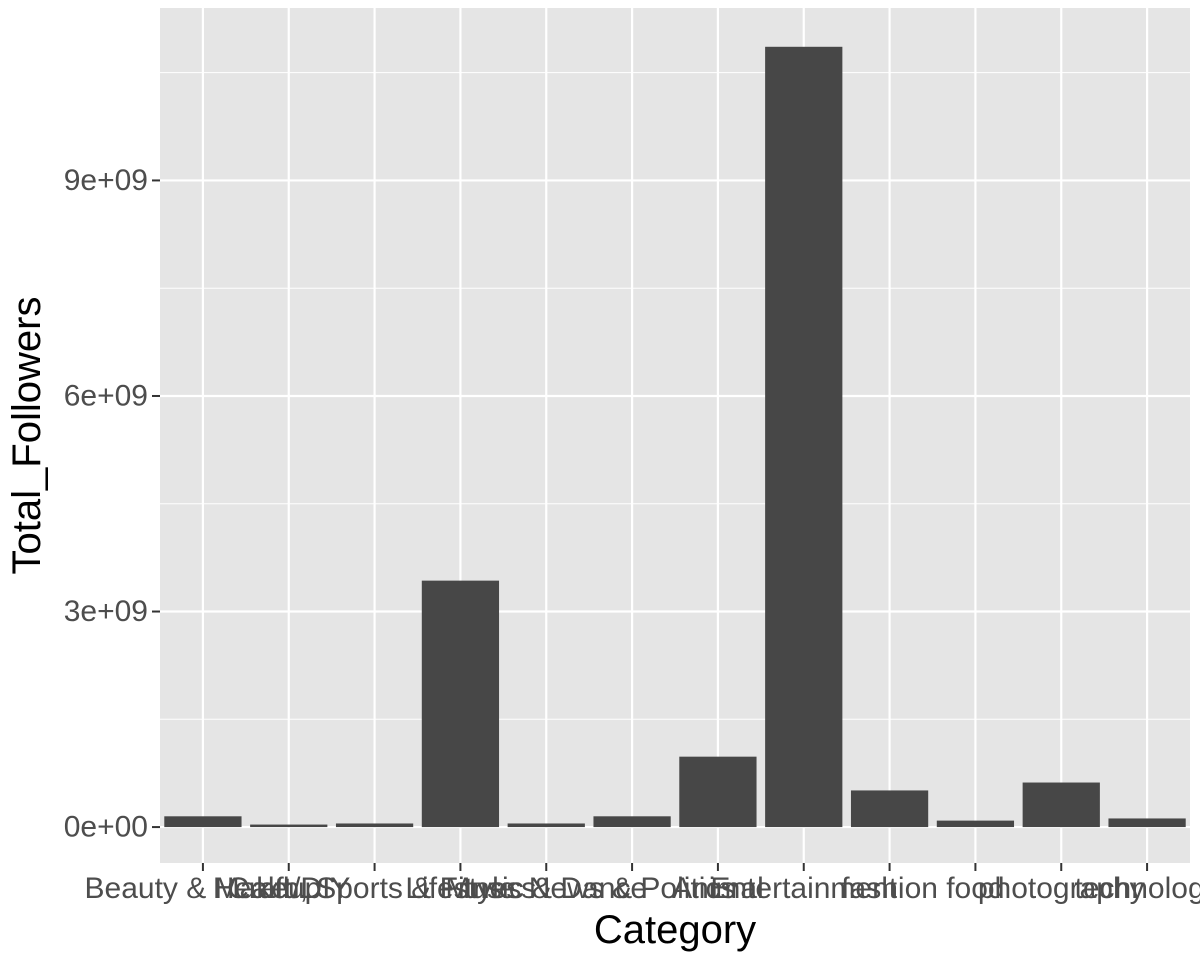 This screenshot has width=1200, height=960. I want to click on x-tick-label: technology, so click(1137, 888).